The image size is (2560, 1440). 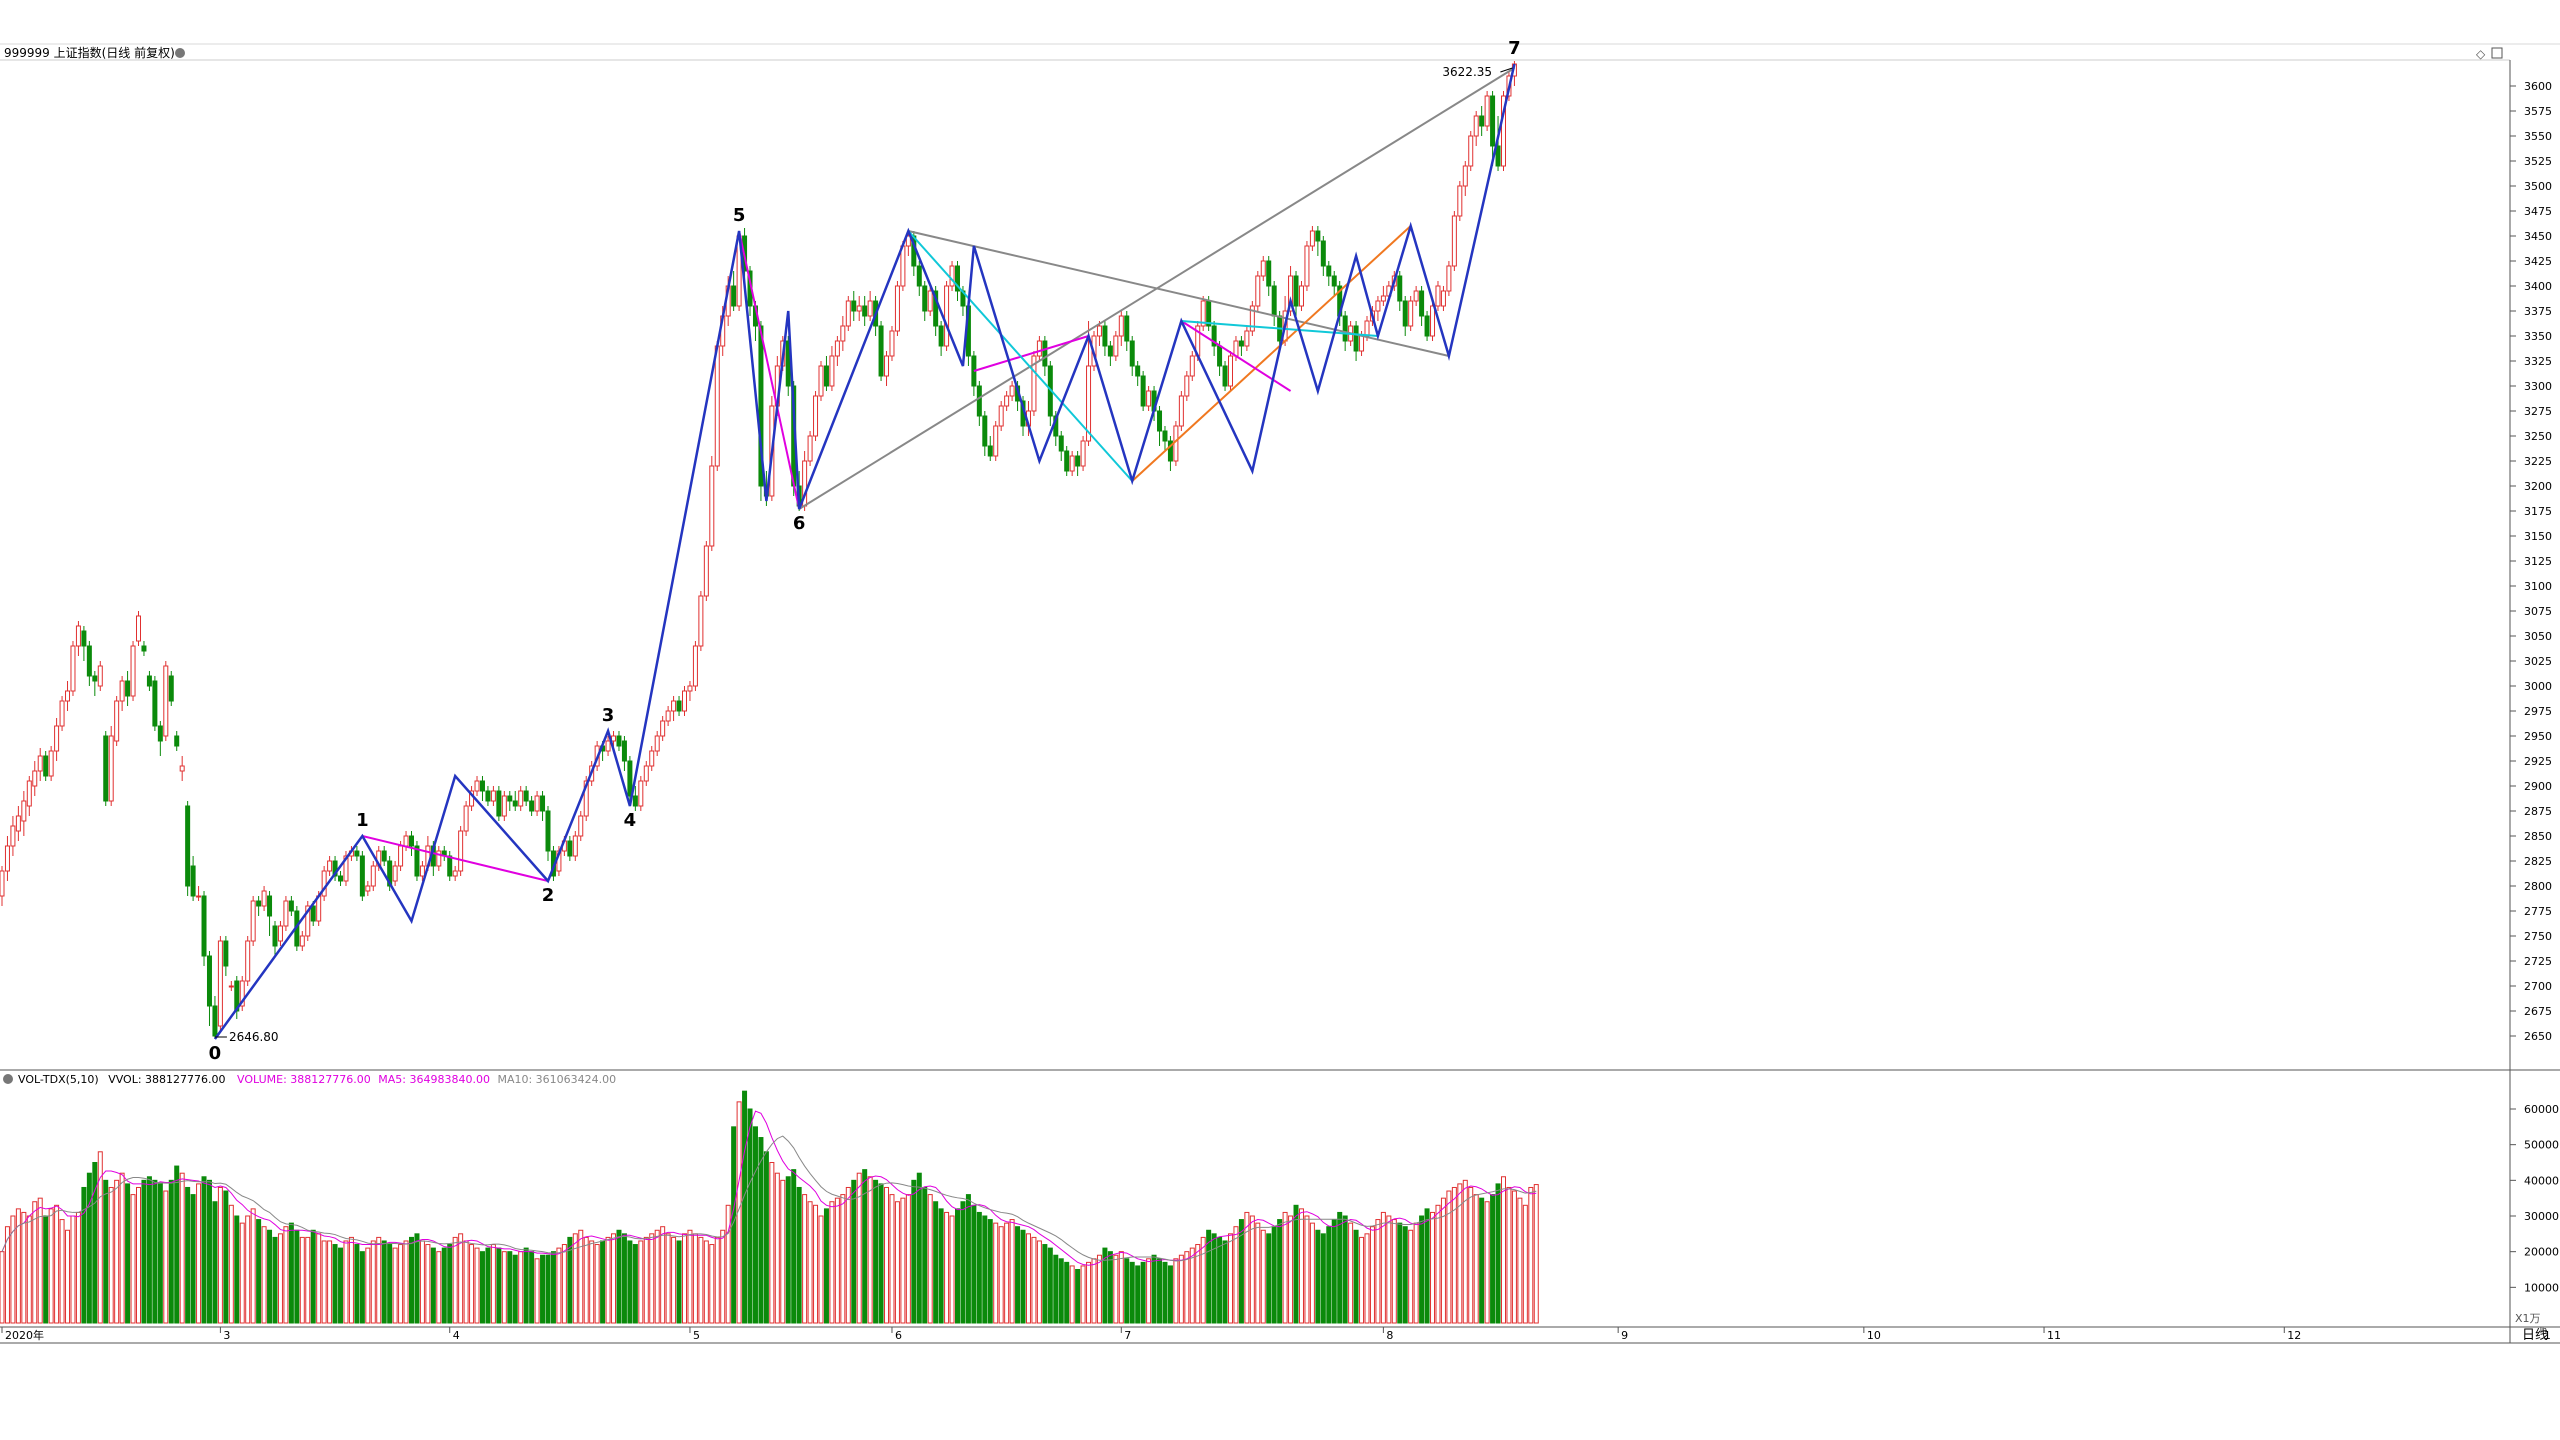 I want to click on period-label: 日线, so click(x=2535, y=1335).